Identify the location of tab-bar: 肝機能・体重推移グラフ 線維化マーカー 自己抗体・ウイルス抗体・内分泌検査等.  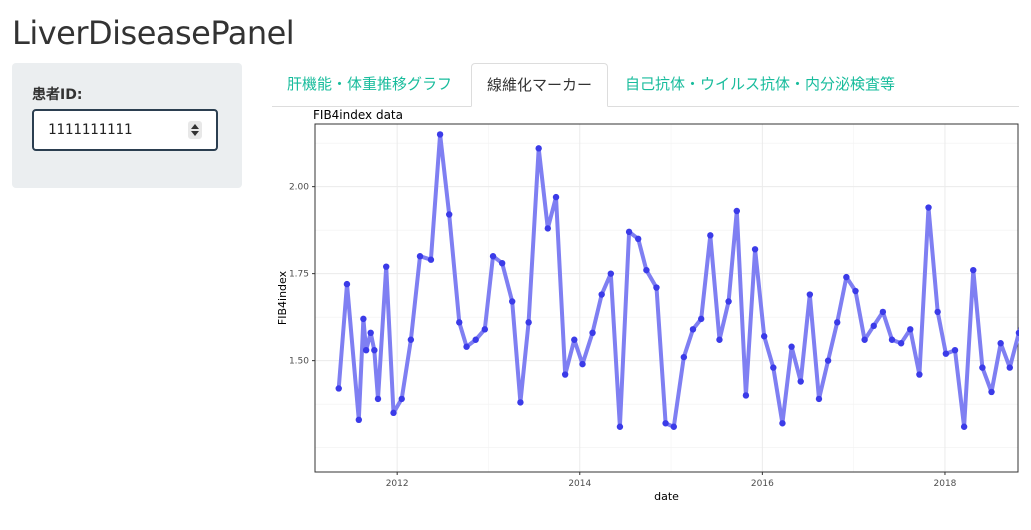
(645, 85).